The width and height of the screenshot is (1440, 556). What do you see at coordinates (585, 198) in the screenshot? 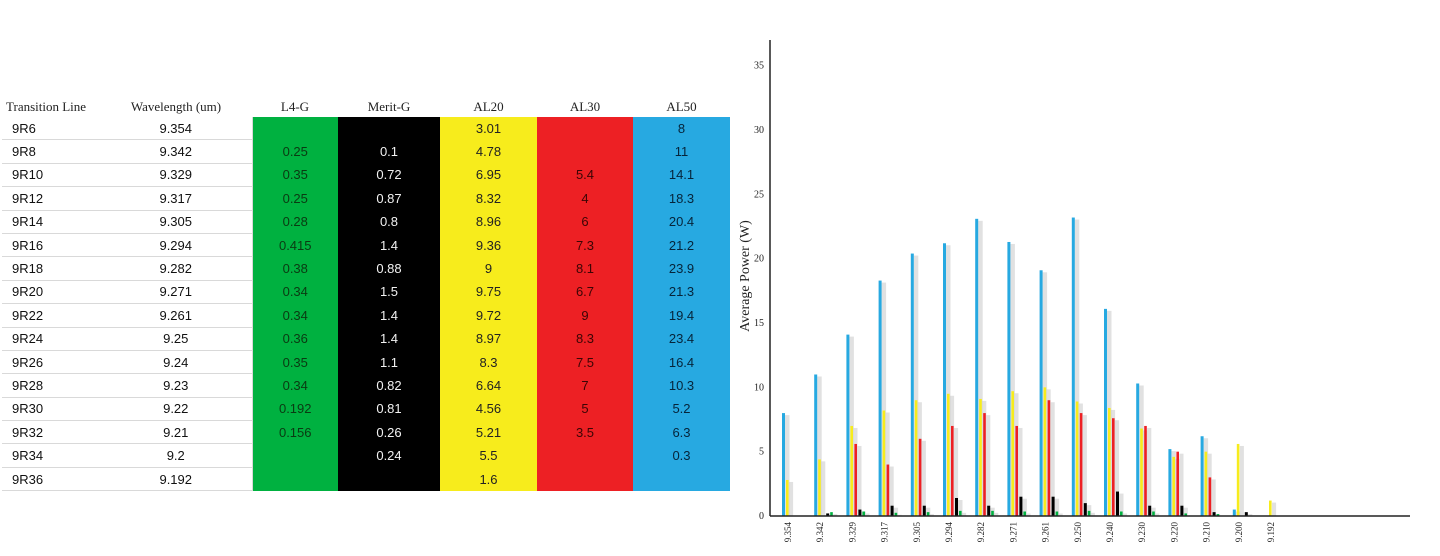
I see `table-cell: 4` at bounding box center [585, 198].